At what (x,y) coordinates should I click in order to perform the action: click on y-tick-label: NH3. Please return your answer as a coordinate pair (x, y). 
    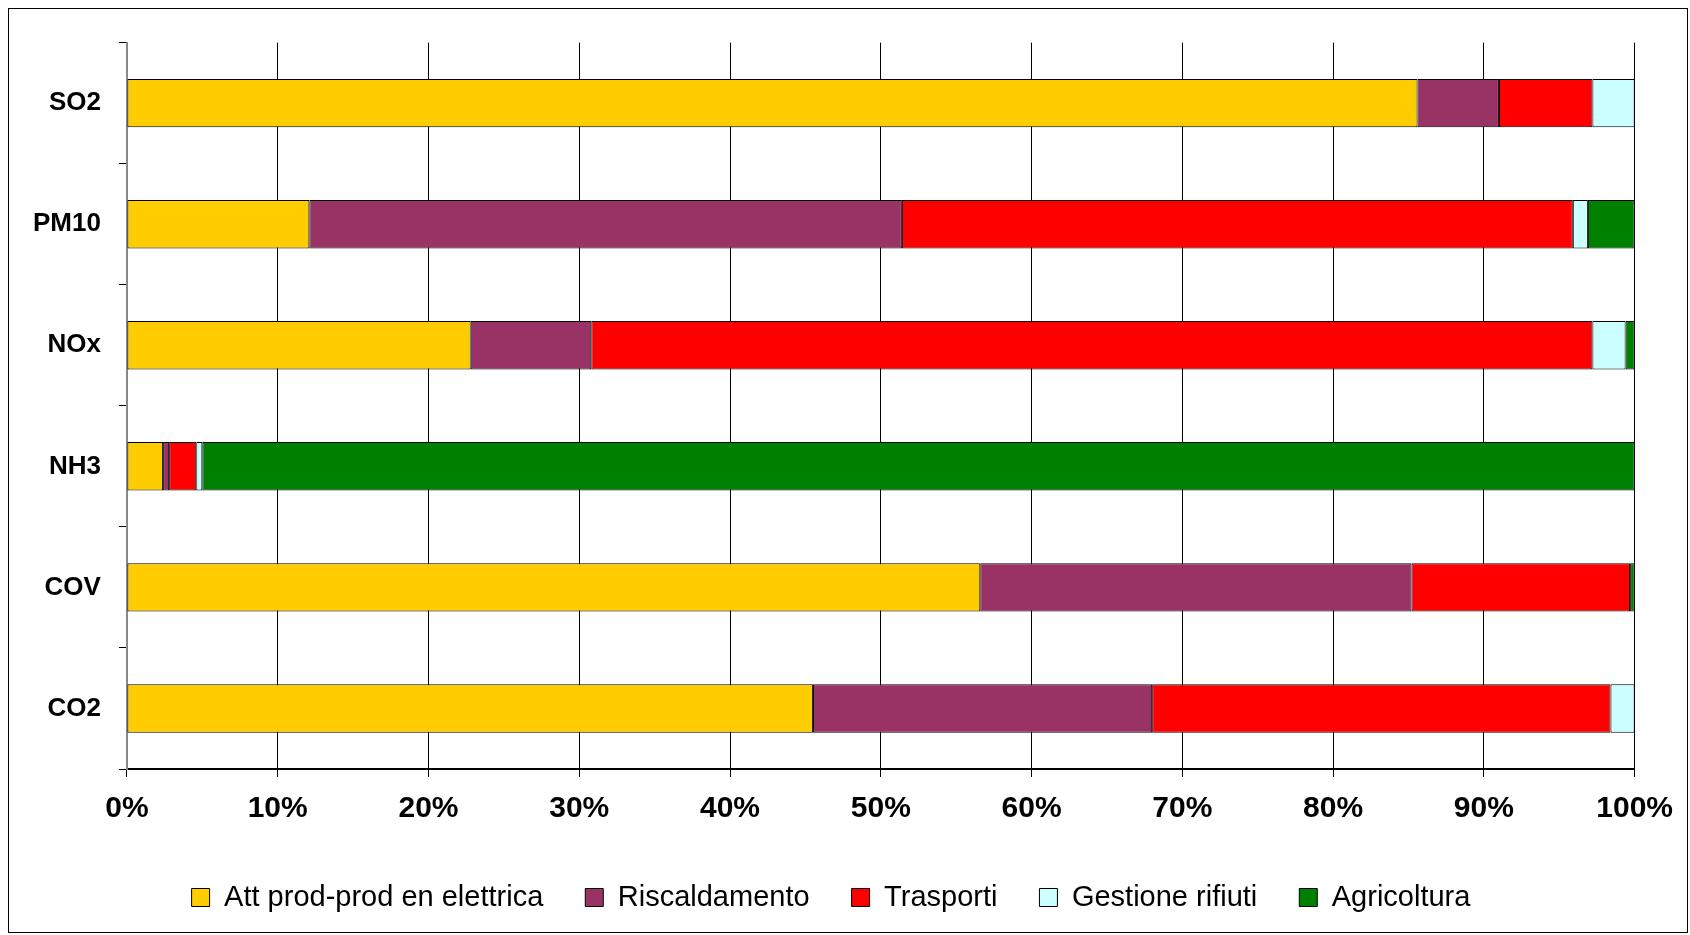
    Looking at the image, I should click on (74, 464).